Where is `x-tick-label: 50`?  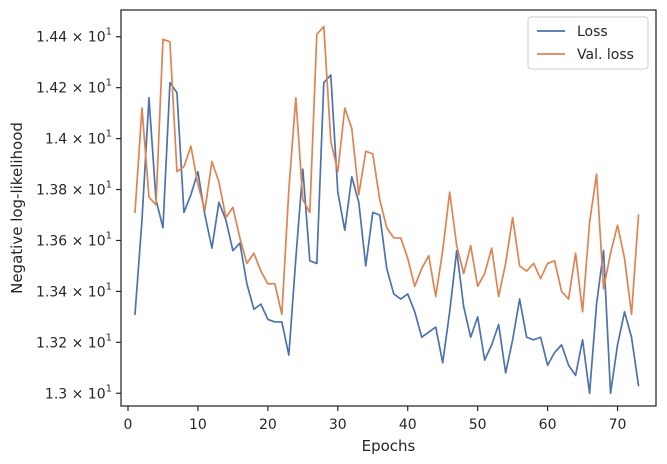 x-tick-label: 50 is located at coordinates (478, 425).